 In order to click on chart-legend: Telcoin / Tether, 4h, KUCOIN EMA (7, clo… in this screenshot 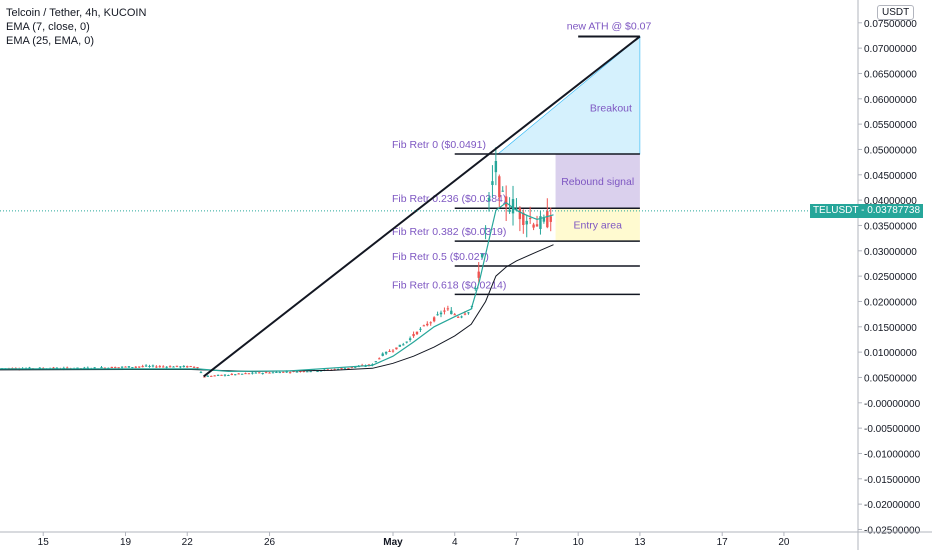, I will do `click(76, 27)`.